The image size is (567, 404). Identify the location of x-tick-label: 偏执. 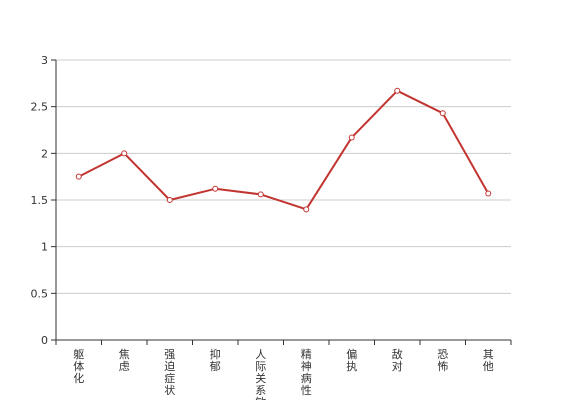
(351, 360).